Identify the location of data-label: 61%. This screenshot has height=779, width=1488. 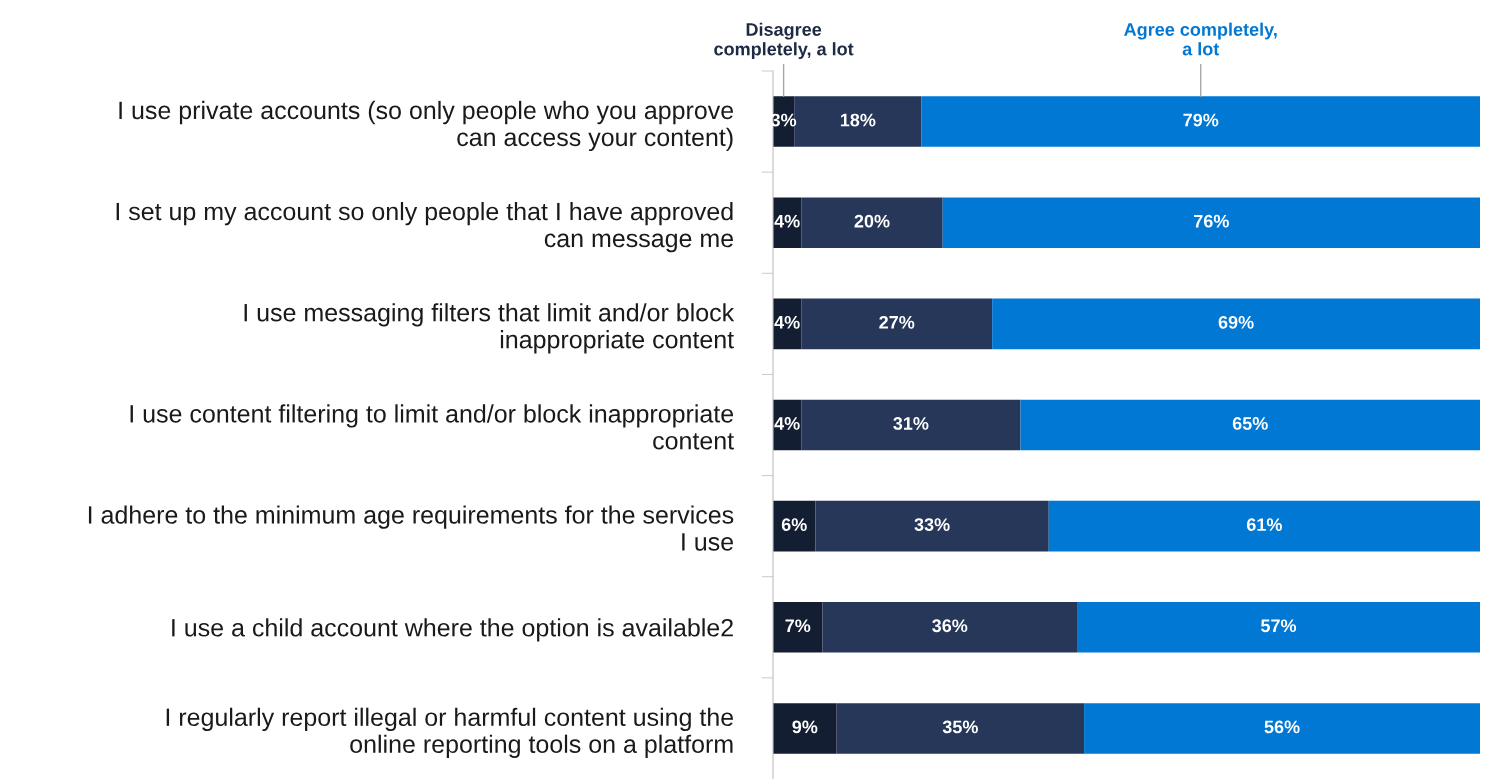
(1264, 524).